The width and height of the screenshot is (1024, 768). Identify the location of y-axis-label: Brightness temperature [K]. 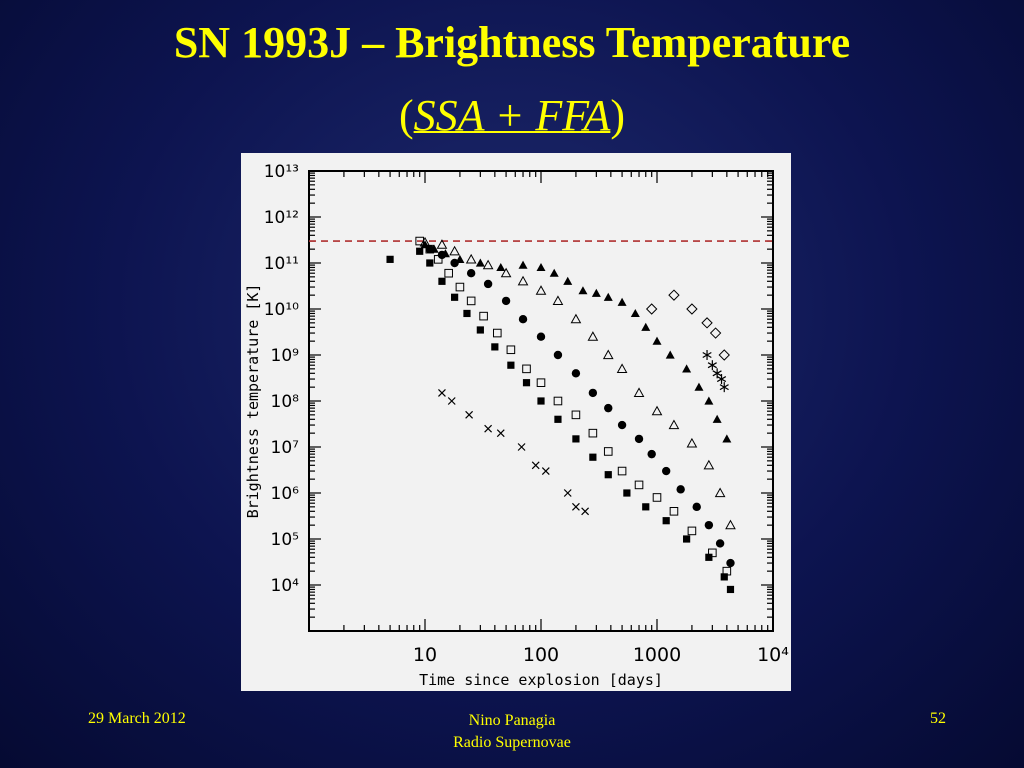
(253, 401).